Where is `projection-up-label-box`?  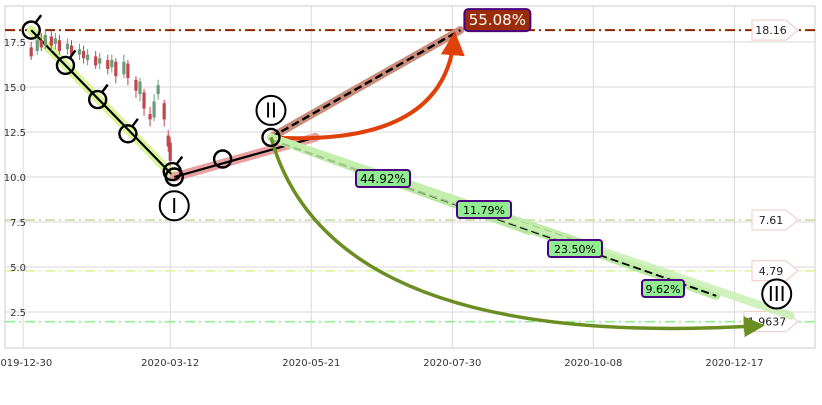 projection-up-label-box is located at coordinates (497, 20).